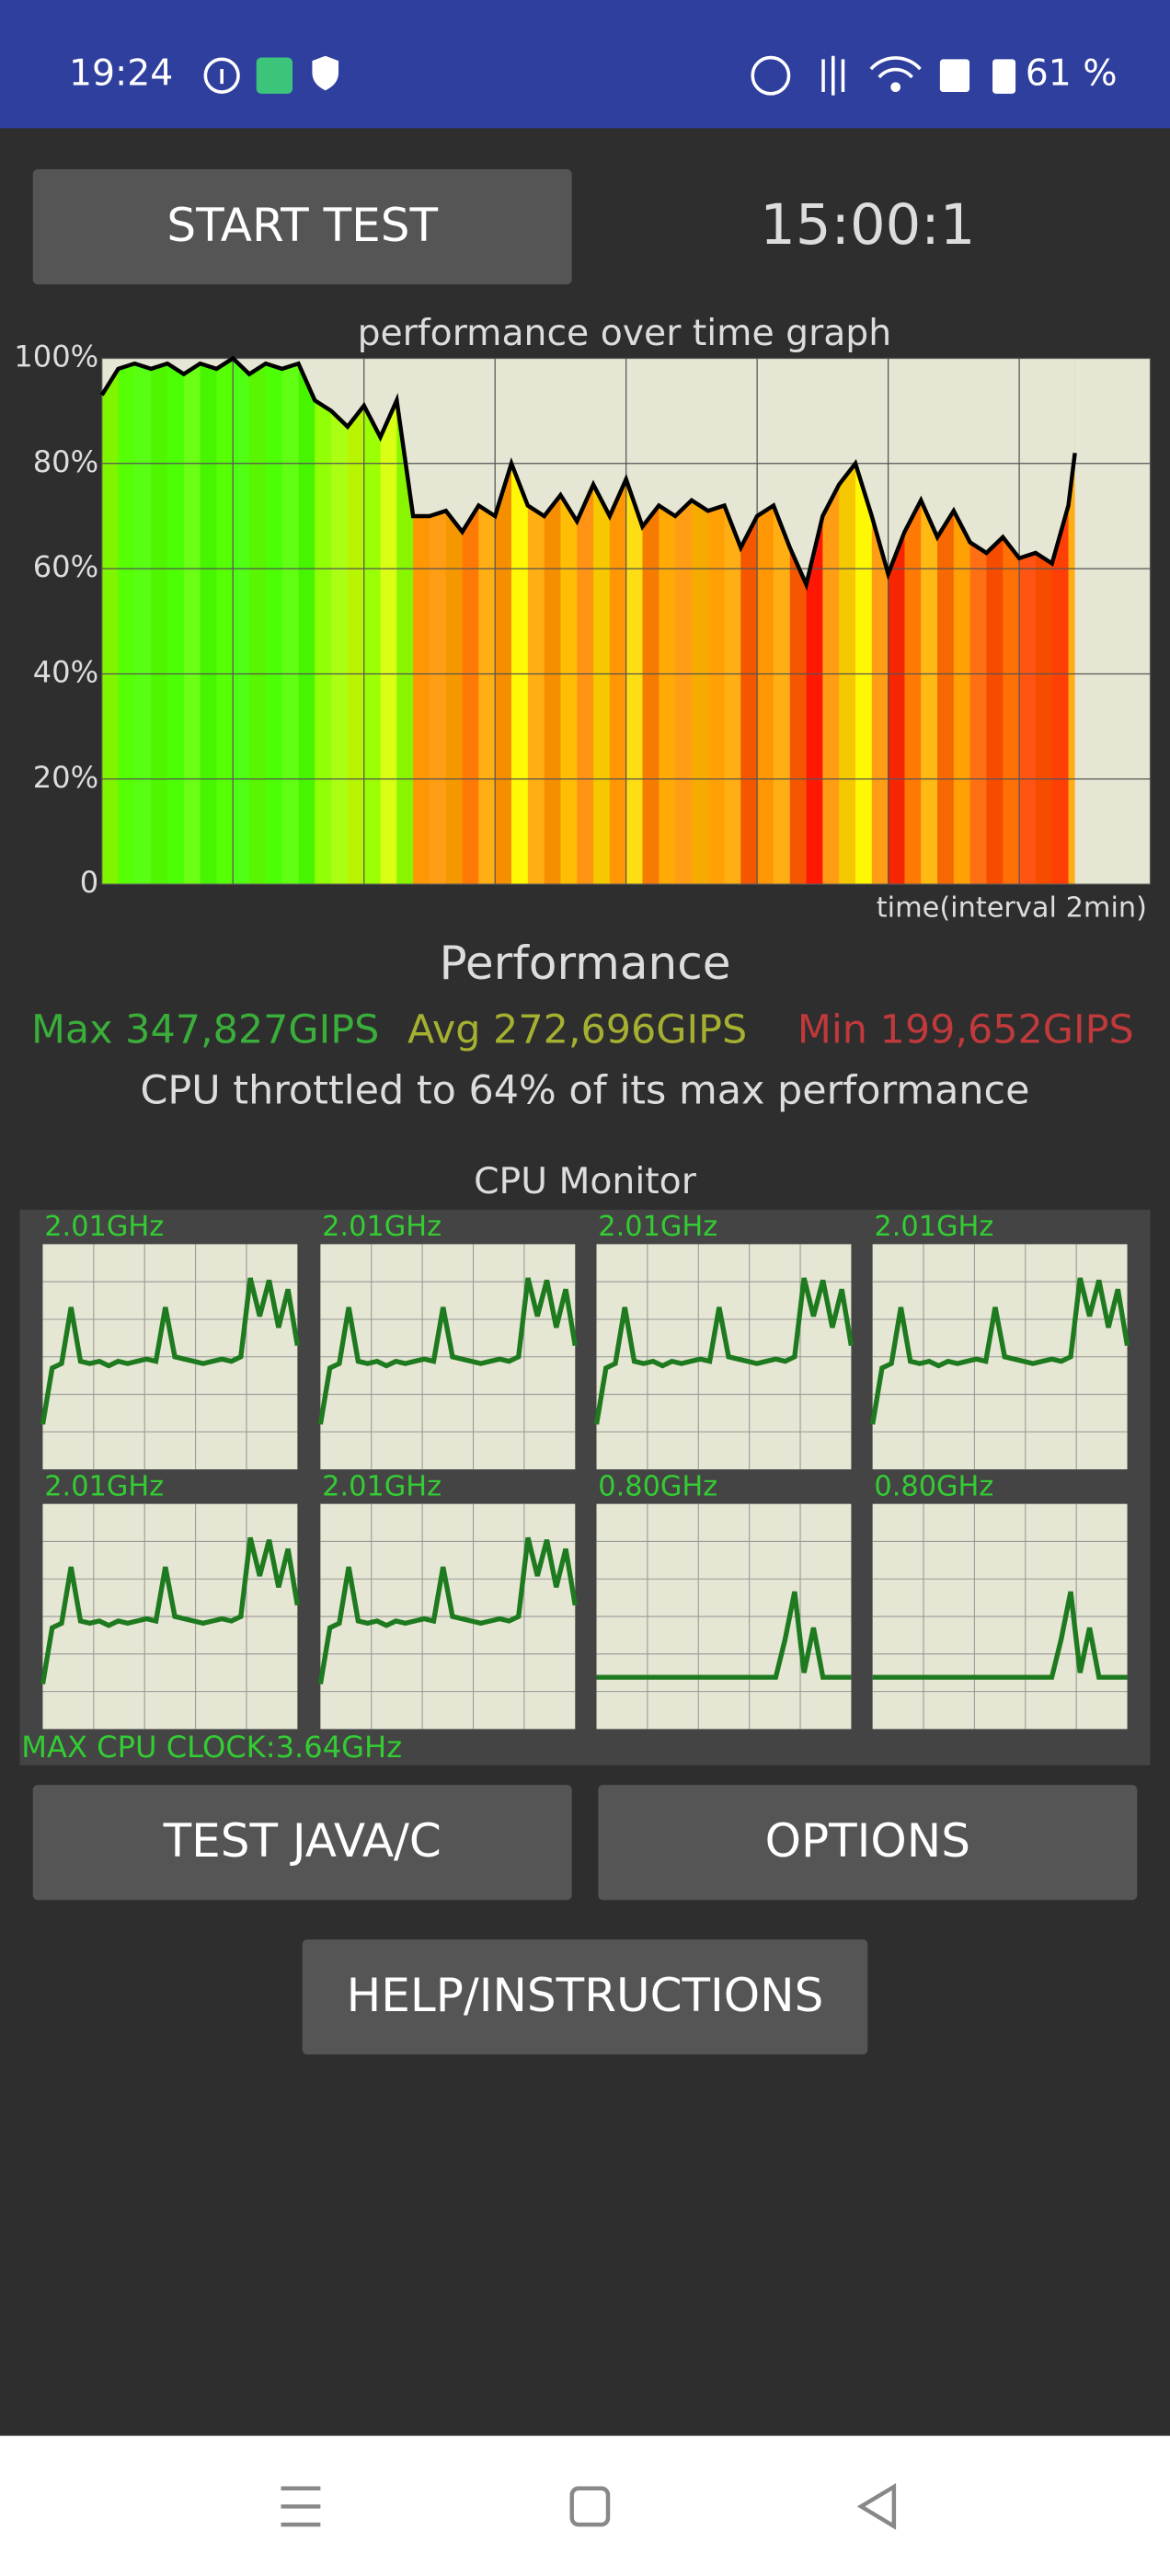  Describe the element at coordinates (1112, 621) in the screenshot. I see `plot-background-right` at that location.